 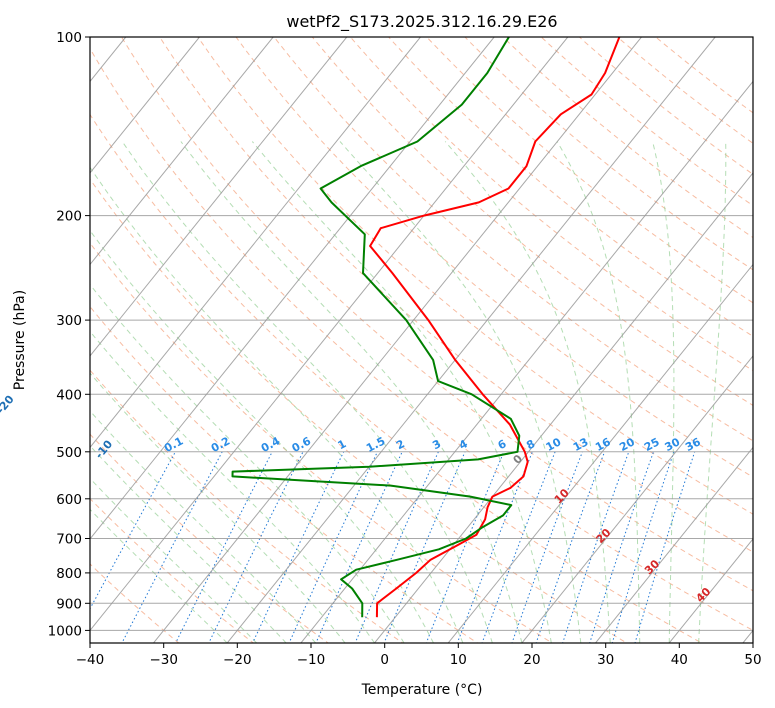 I want to click on mixing-ratio-label: 13, so click(x=581, y=444).